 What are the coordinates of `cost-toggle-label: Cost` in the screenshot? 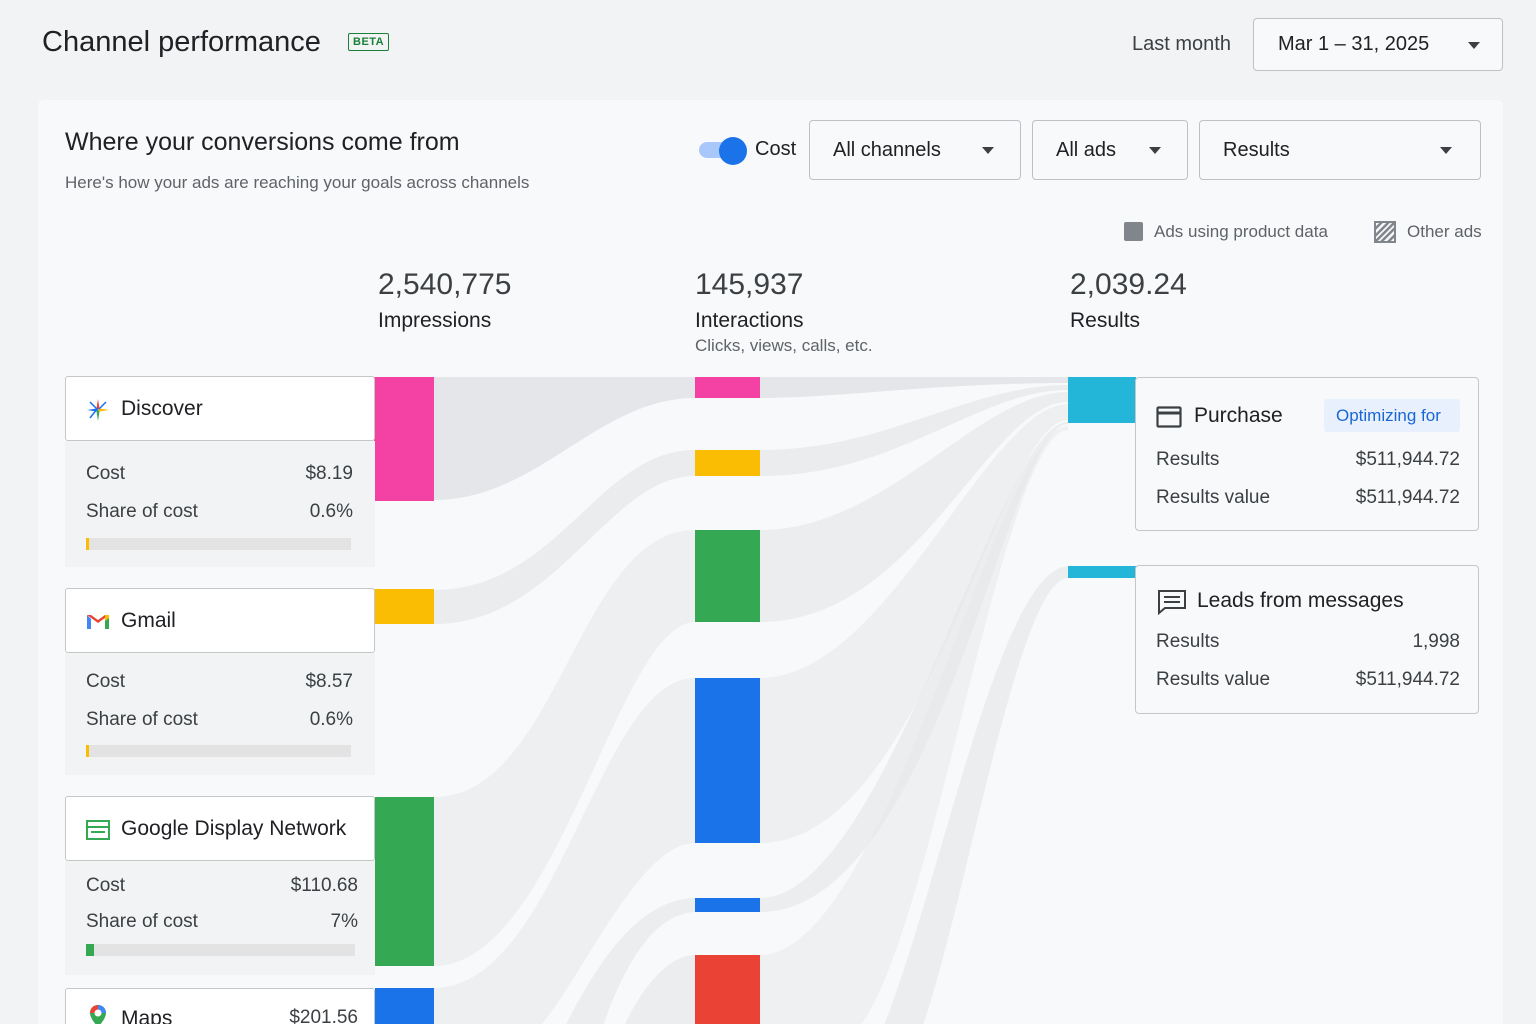 It's located at (776, 149).